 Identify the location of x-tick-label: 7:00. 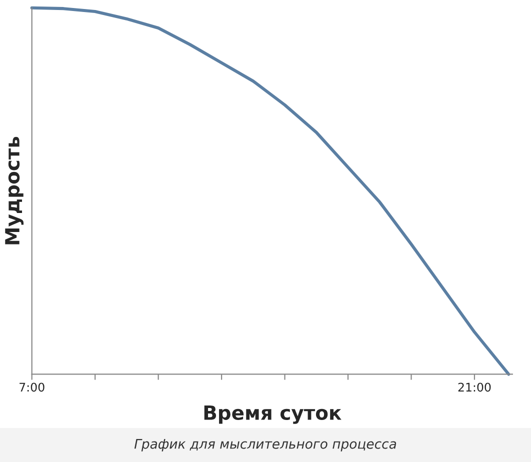
(32, 387).